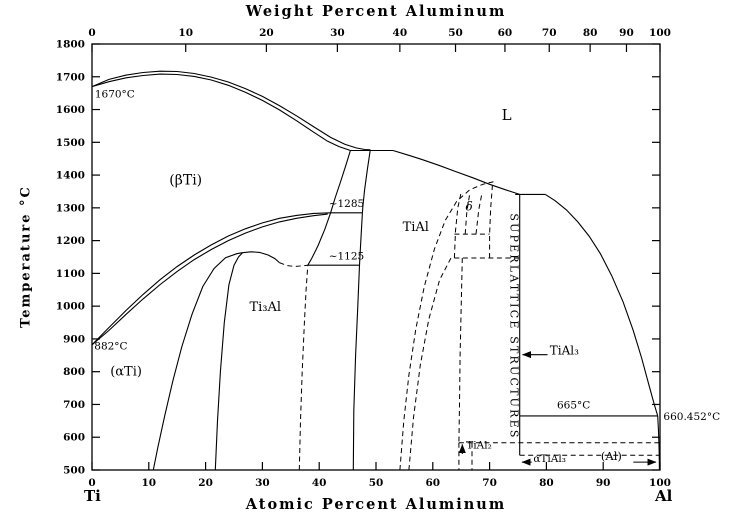  Describe the element at coordinates (467, 214) in the screenshot. I see `curve-delta-inner-left` at that location.